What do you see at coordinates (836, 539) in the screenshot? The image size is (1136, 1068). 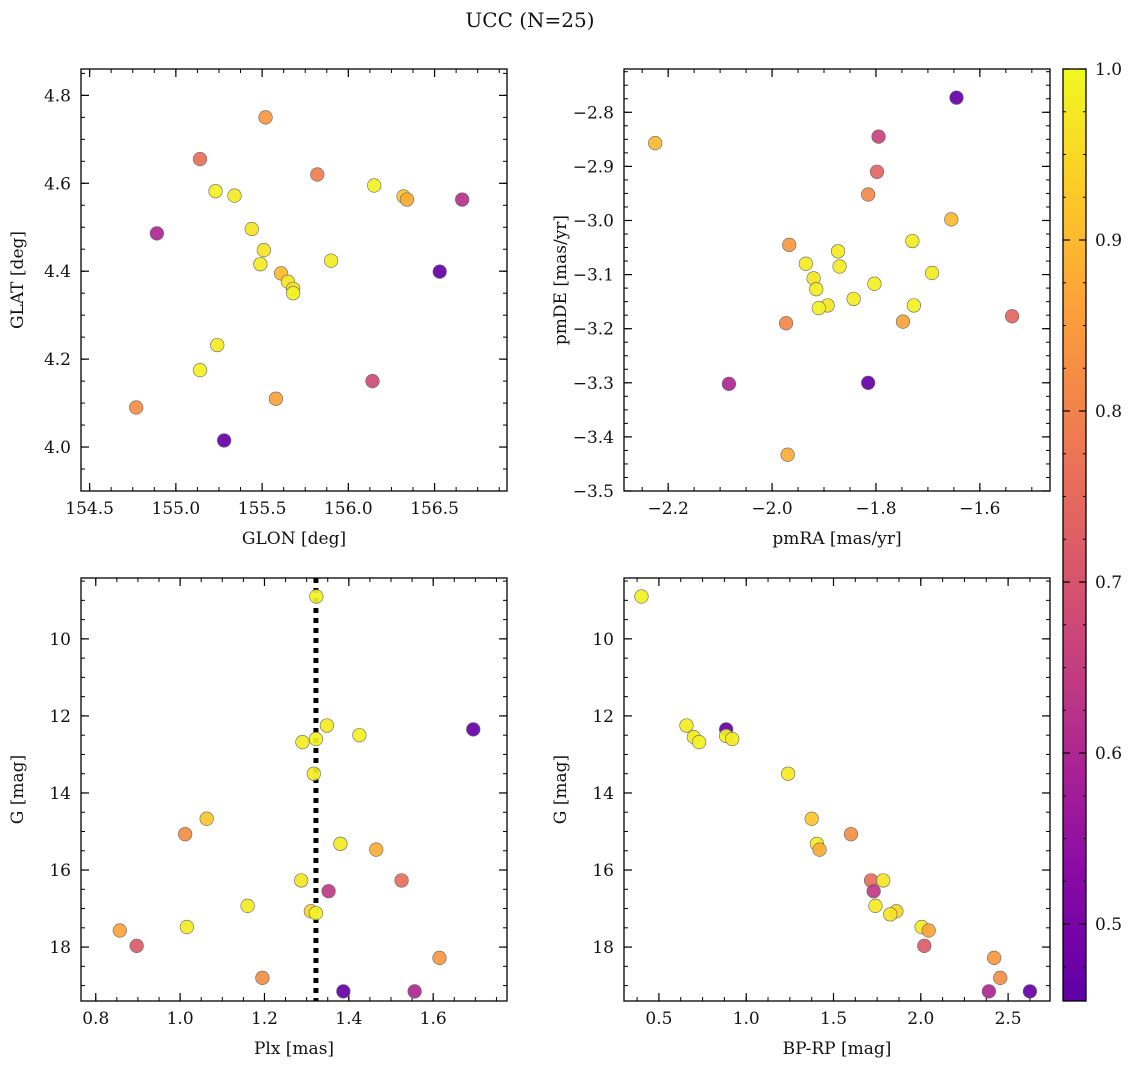 I see `x-axis-label: pmRA [mas/yr]` at bounding box center [836, 539].